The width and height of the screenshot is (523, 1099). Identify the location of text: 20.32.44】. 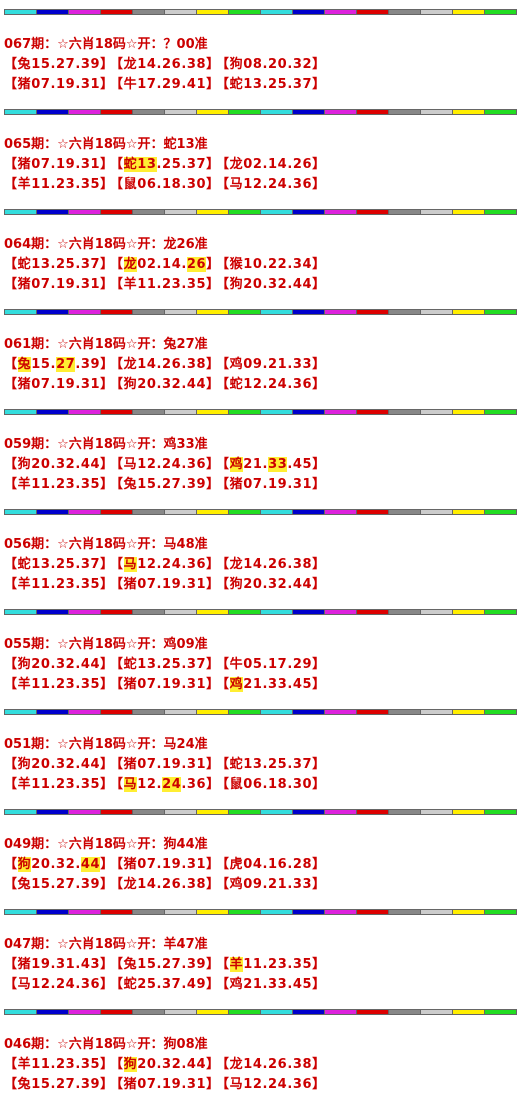
(178, 1064).